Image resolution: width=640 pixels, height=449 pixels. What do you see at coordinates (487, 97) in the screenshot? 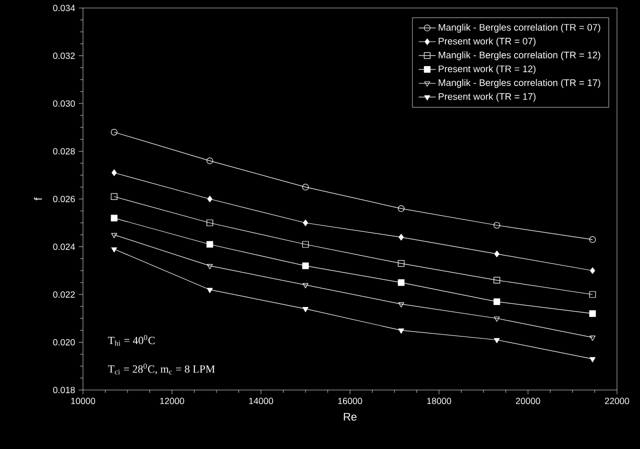
I see `legend-label: Present work (TR = 17)` at bounding box center [487, 97].